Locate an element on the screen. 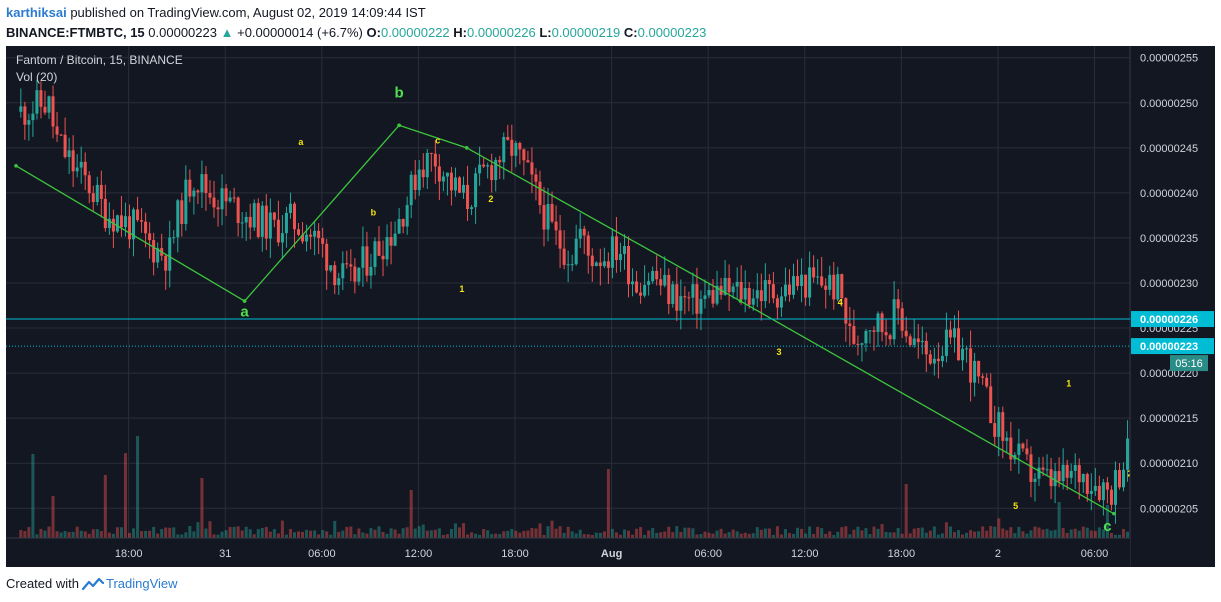 This screenshot has width=1221, height=602. wave-label: 1 is located at coordinates (1068, 384).